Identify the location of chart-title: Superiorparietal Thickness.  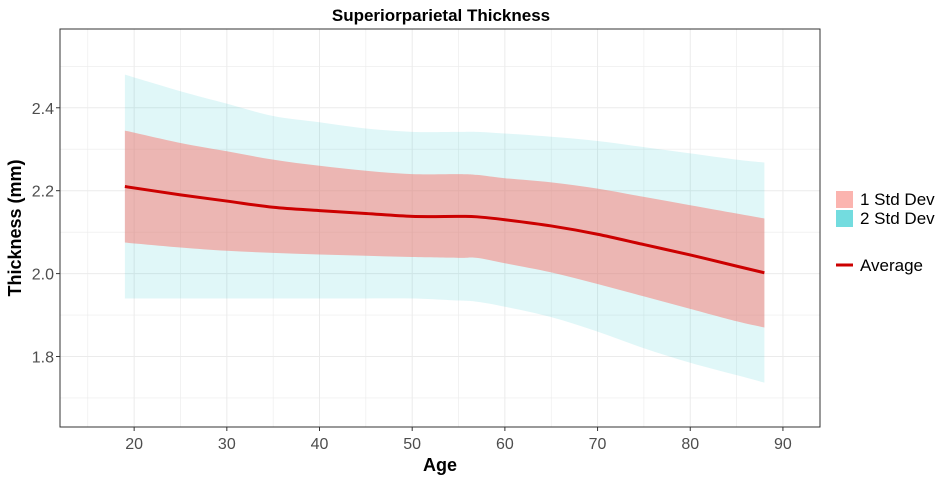
(441, 15).